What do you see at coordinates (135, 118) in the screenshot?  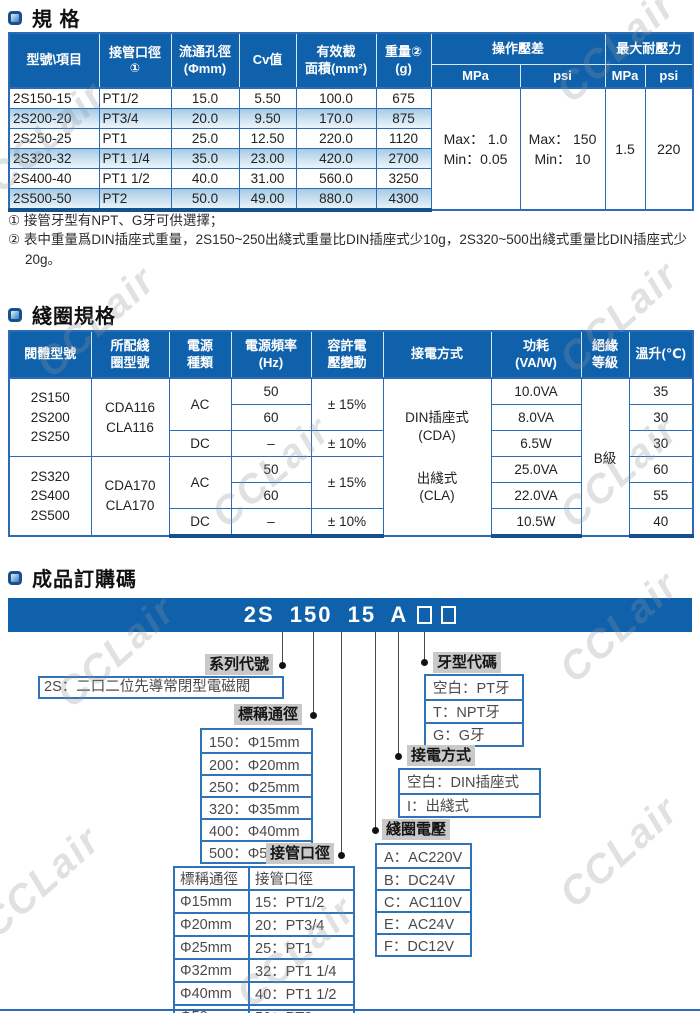 I see `cell-pipe: PT3/4` at bounding box center [135, 118].